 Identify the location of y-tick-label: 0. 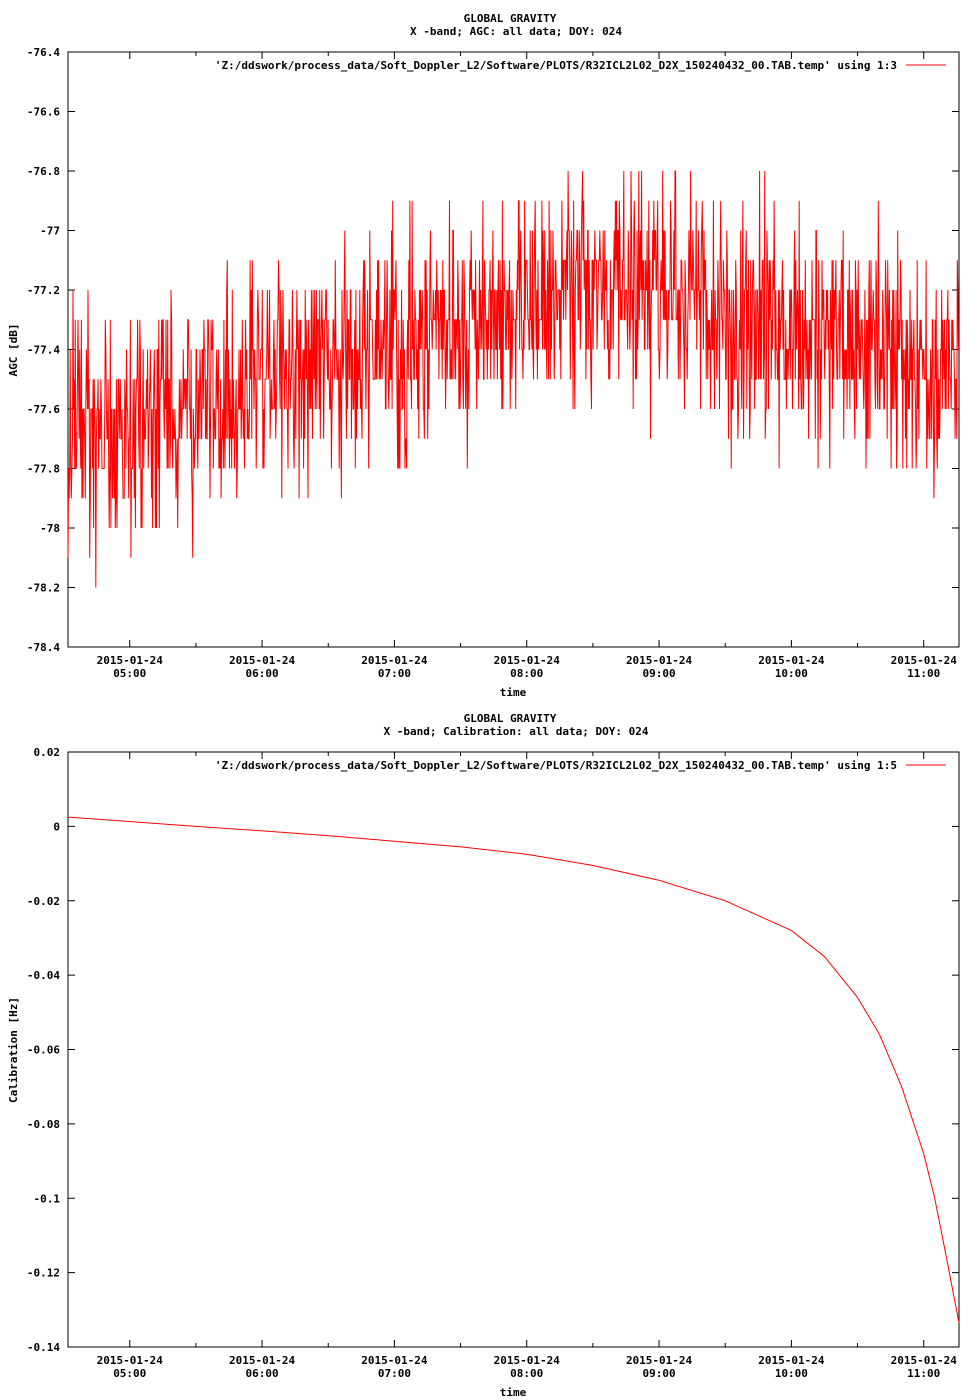
(56, 826).